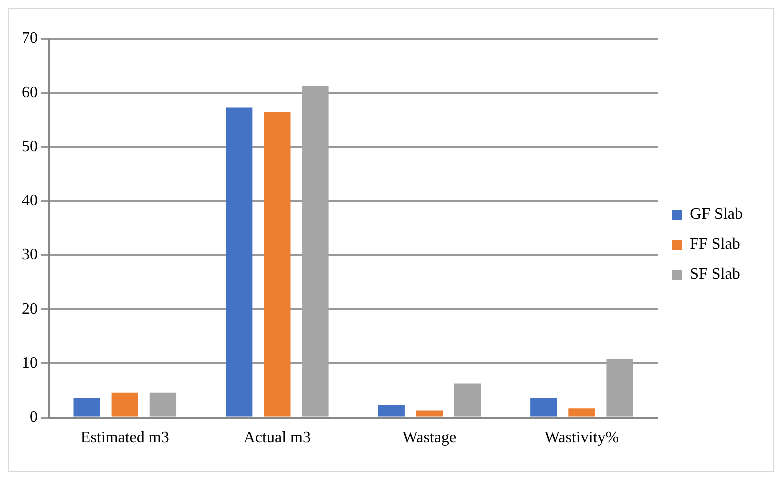 The image size is (782, 480). What do you see at coordinates (717, 215) in the screenshot?
I see `legend-label: GF Slab` at bounding box center [717, 215].